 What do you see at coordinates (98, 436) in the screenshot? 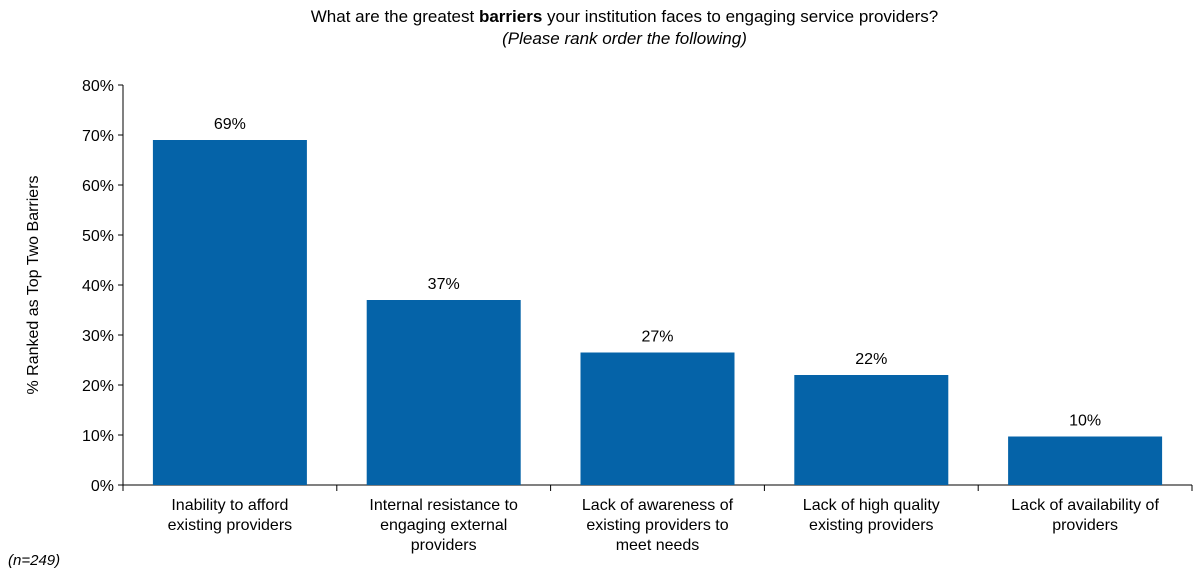
I see `y-tick-label: 10%` at bounding box center [98, 436].